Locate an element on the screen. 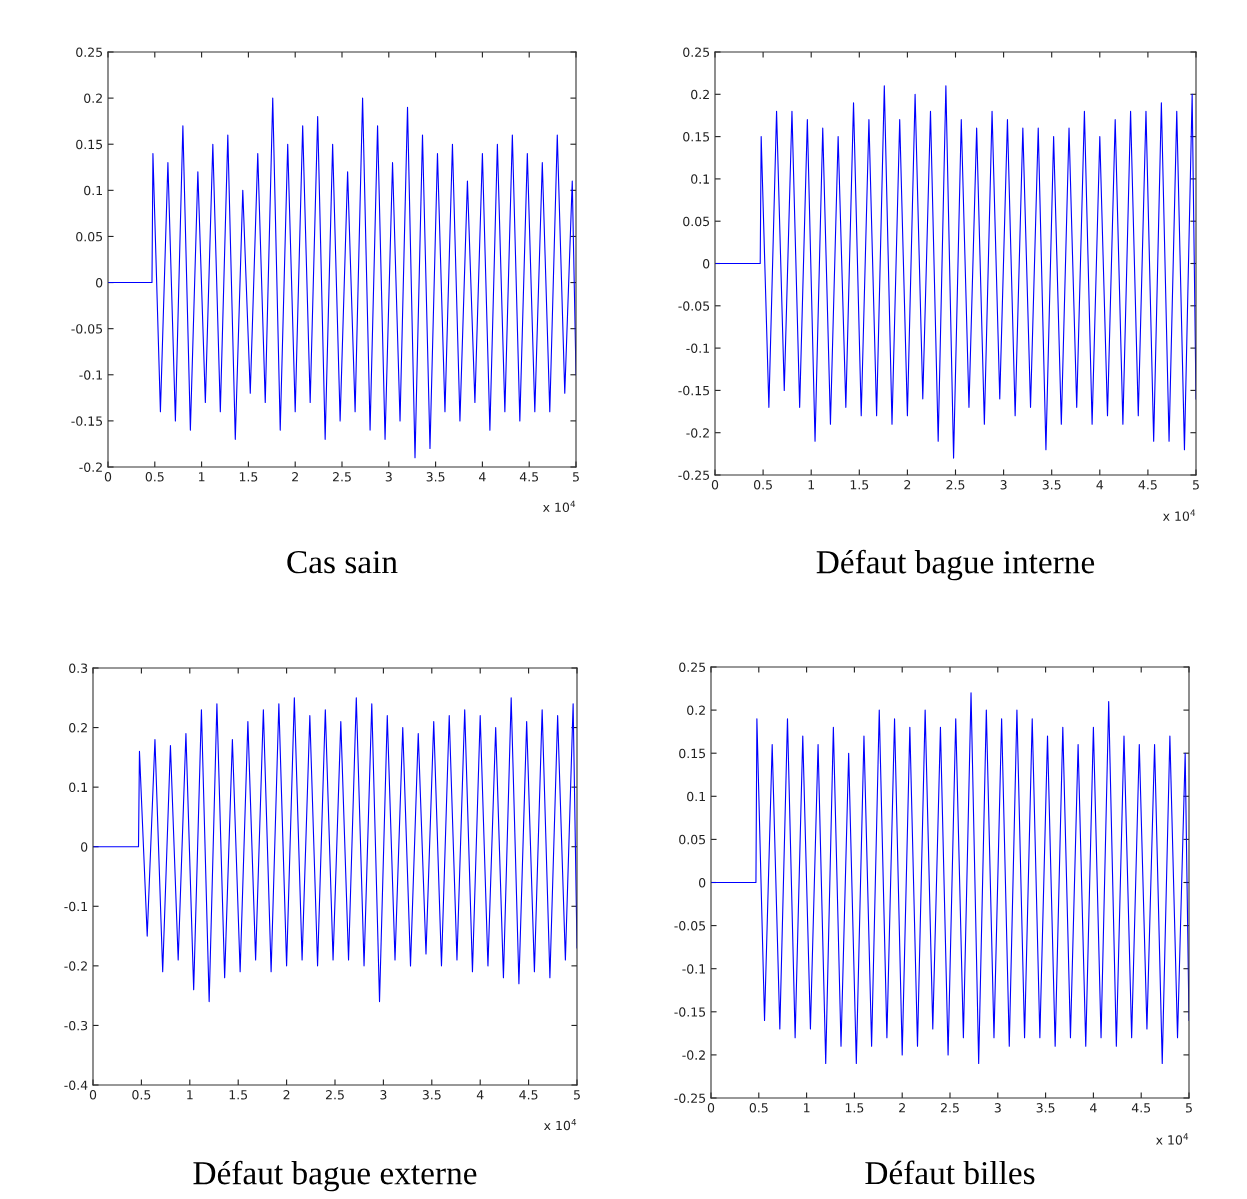 The width and height of the screenshot is (1247, 1199). text: Cas sain is located at coordinates (342, 562).